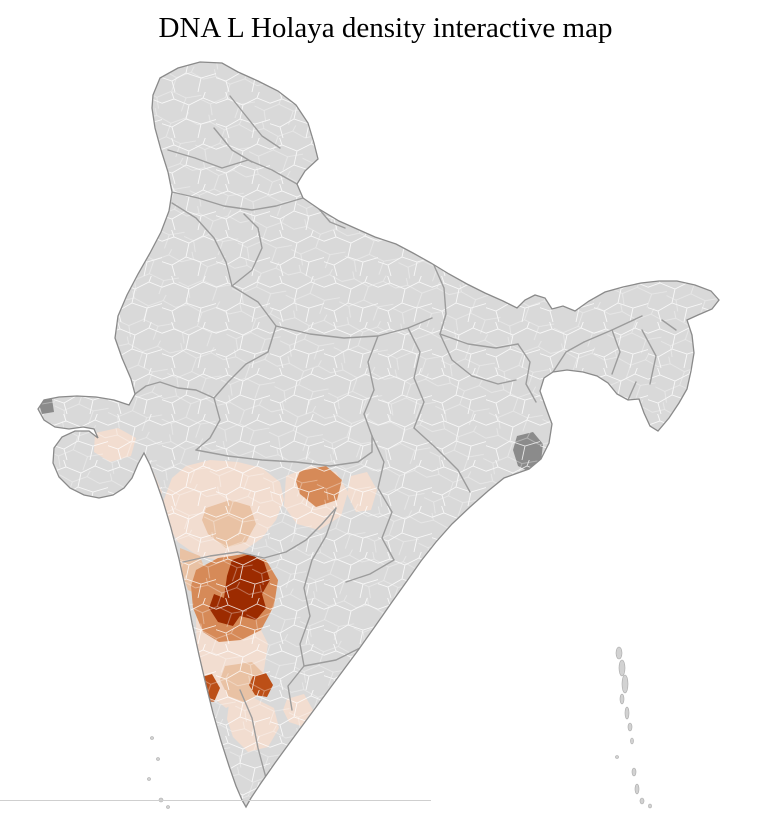 This screenshot has height=817, width=771. What do you see at coordinates (215, 800) in the screenshot?
I see `bottom-divider` at bounding box center [215, 800].